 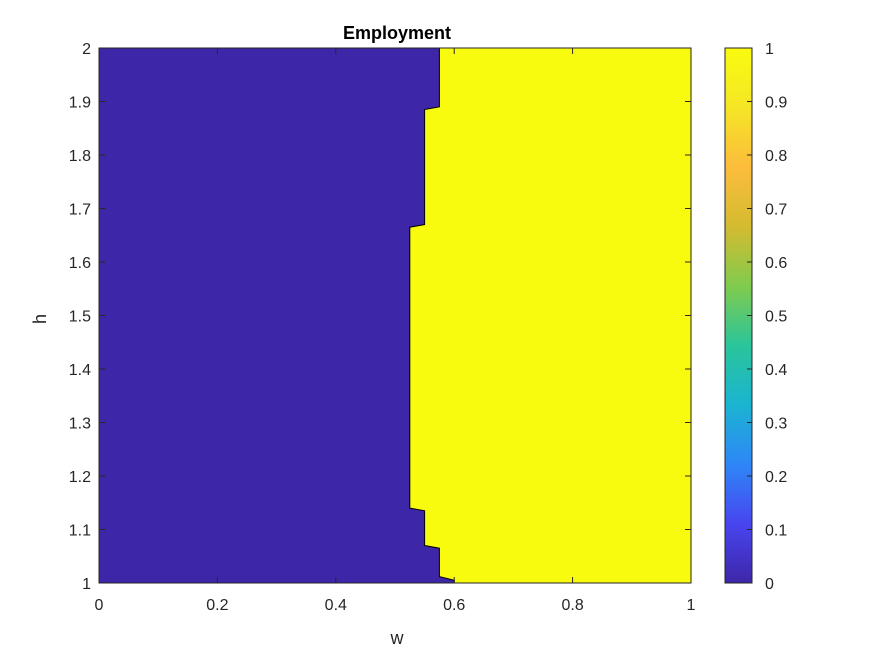 What do you see at coordinates (454, 605) in the screenshot?
I see `x-tick-label: 0.6` at bounding box center [454, 605].